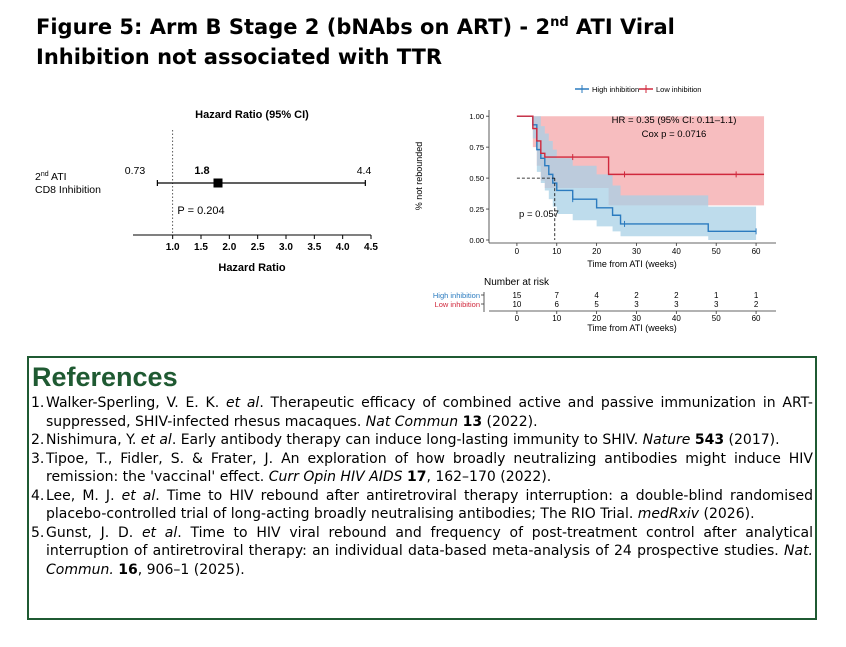 Image resolution: width=846 pixels, height=647 pixels. What do you see at coordinates (456, 295) in the screenshot?
I see `risk-row-label: High inhibition` at bounding box center [456, 295].